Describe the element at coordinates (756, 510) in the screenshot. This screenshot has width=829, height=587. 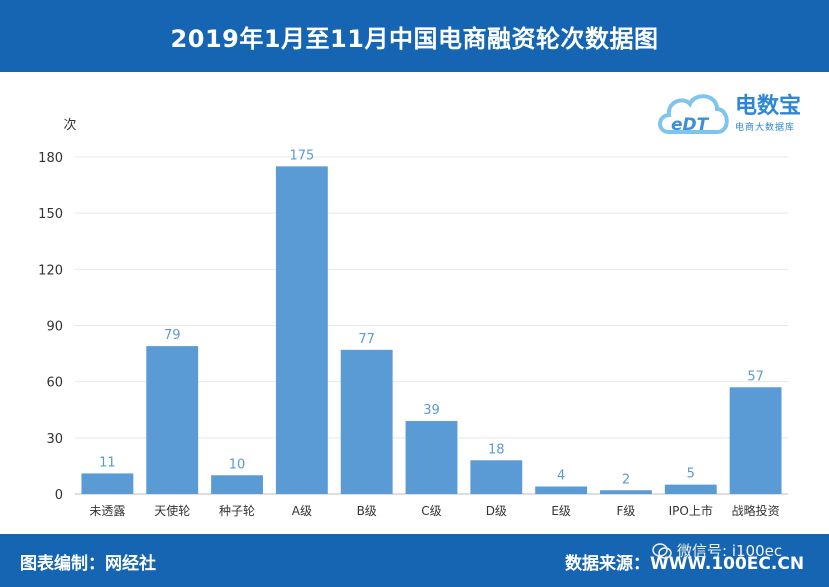
I see `x-tick-label: 战略投资` at that location.